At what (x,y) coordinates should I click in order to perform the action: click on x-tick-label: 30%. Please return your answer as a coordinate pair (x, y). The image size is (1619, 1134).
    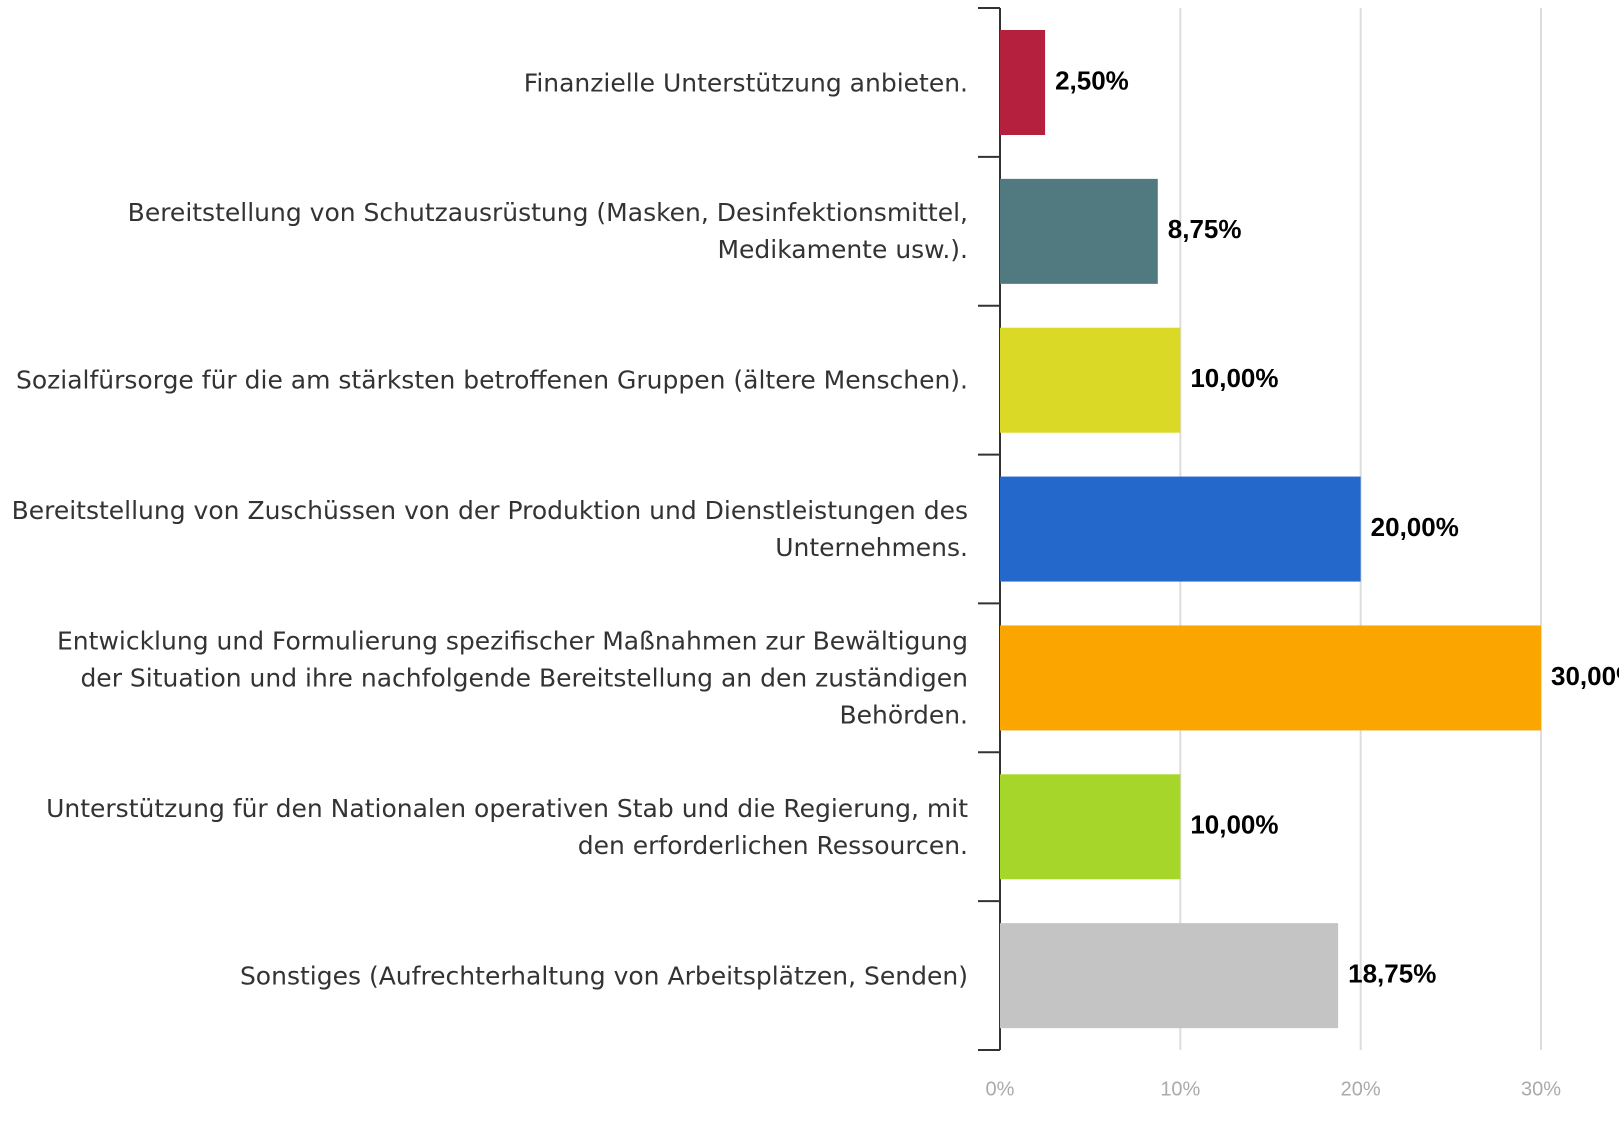
    Looking at the image, I should click on (1541, 1089).